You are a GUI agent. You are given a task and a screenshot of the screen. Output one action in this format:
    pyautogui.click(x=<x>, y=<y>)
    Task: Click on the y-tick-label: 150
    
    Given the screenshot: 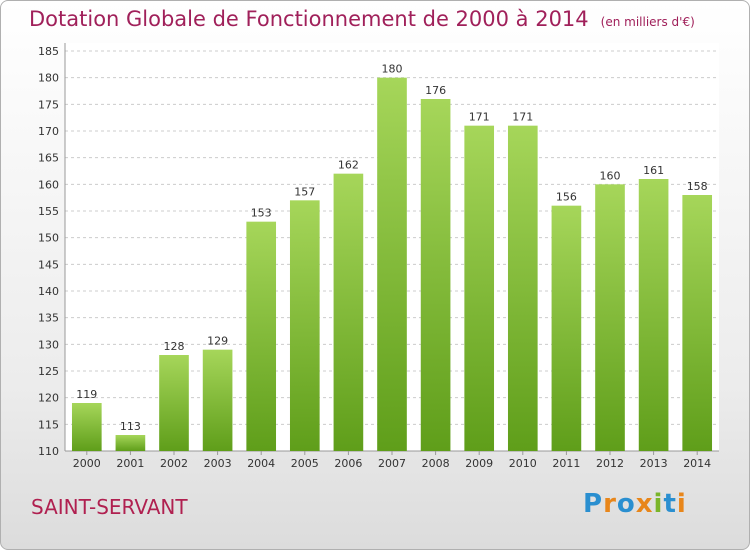 What is the action you would take?
    pyautogui.click(x=48, y=238)
    